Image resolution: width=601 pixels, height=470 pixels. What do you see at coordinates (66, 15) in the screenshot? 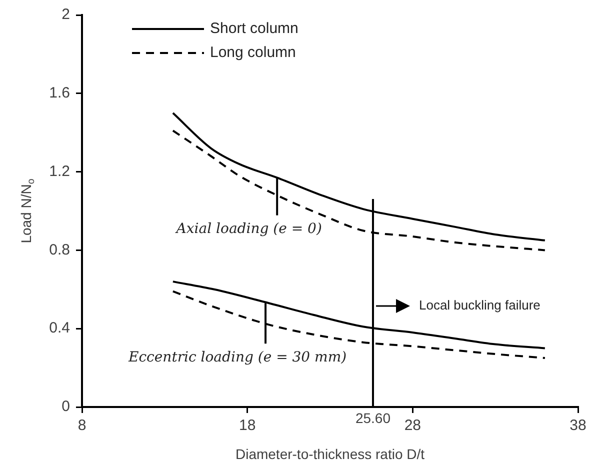
I see `y-tick-label: 2` at bounding box center [66, 15].